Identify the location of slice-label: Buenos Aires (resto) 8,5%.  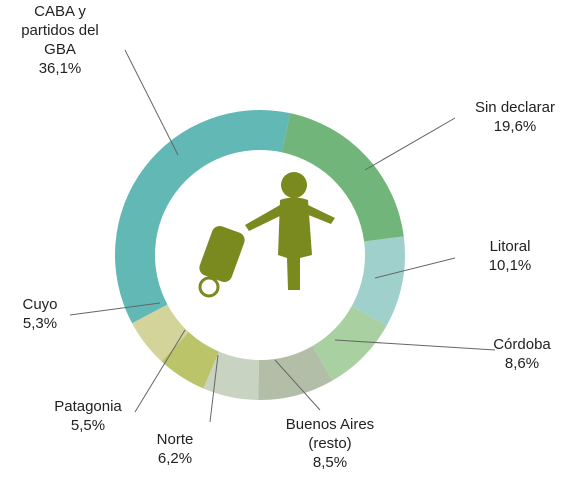
(330, 443).